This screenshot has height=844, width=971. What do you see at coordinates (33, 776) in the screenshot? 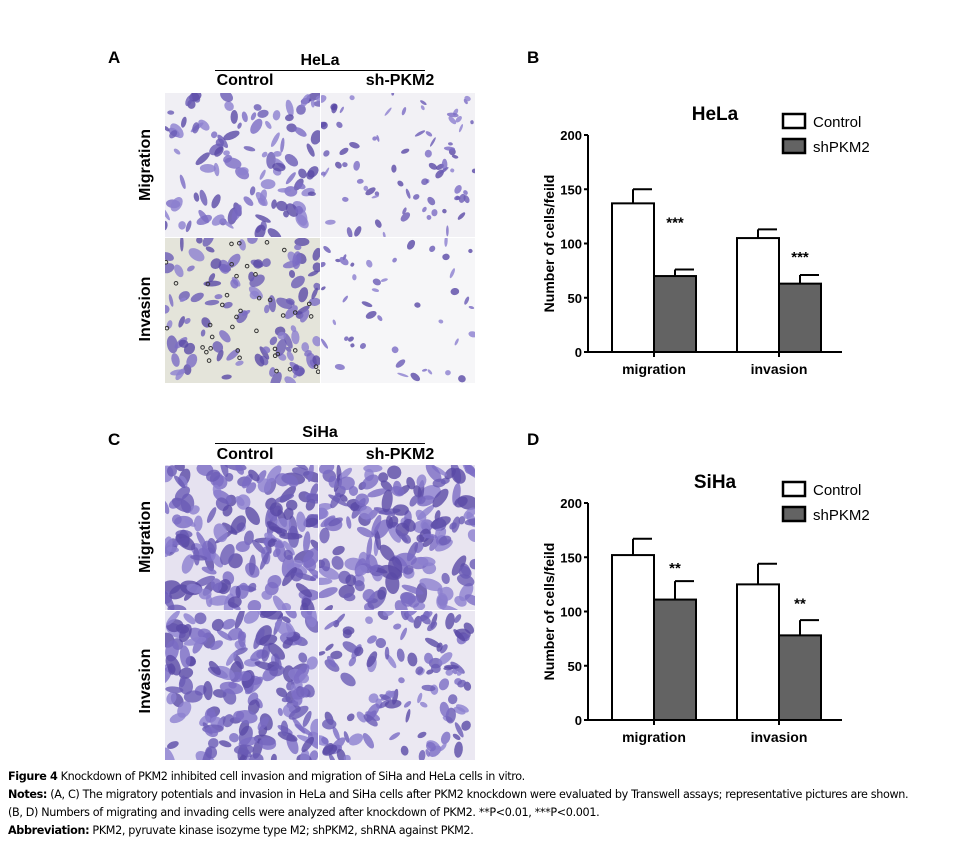
I see `figure-label: Figure 4` at bounding box center [33, 776].